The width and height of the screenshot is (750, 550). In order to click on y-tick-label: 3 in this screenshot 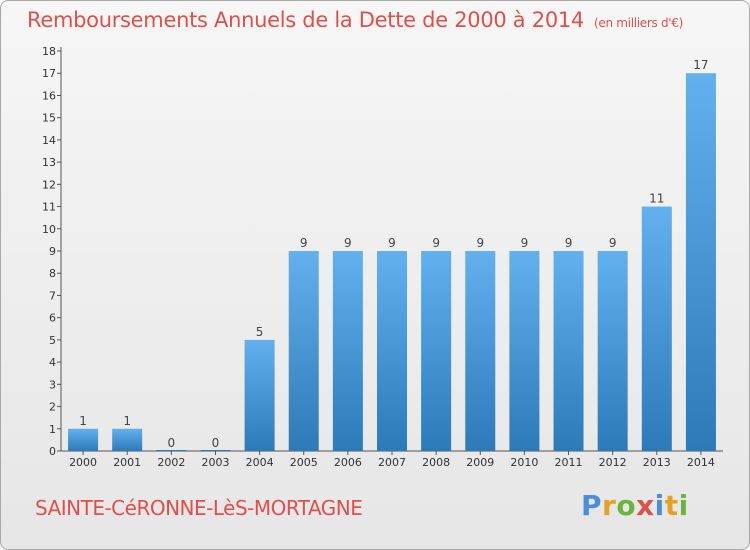, I will do `click(52, 384)`.